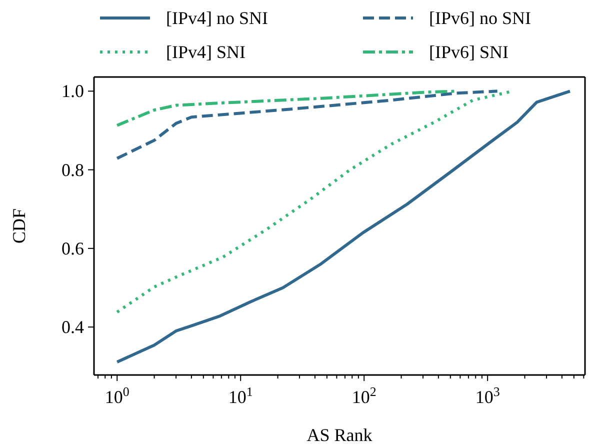  What do you see at coordinates (206, 52) in the screenshot?
I see `legend-label: [IPv4] SNI` at bounding box center [206, 52].